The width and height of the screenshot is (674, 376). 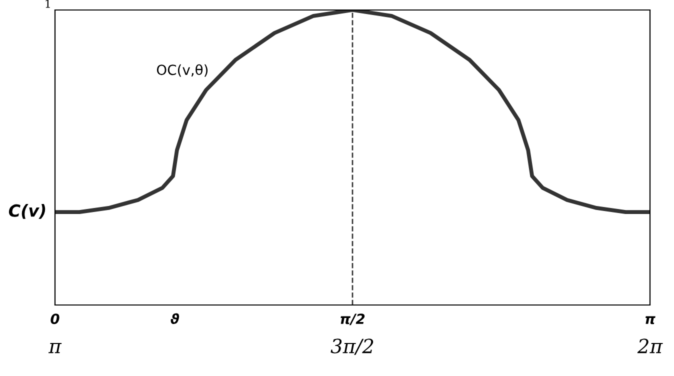 I want to click on x-tick-label: ϑ, so click(x=175, y=318).